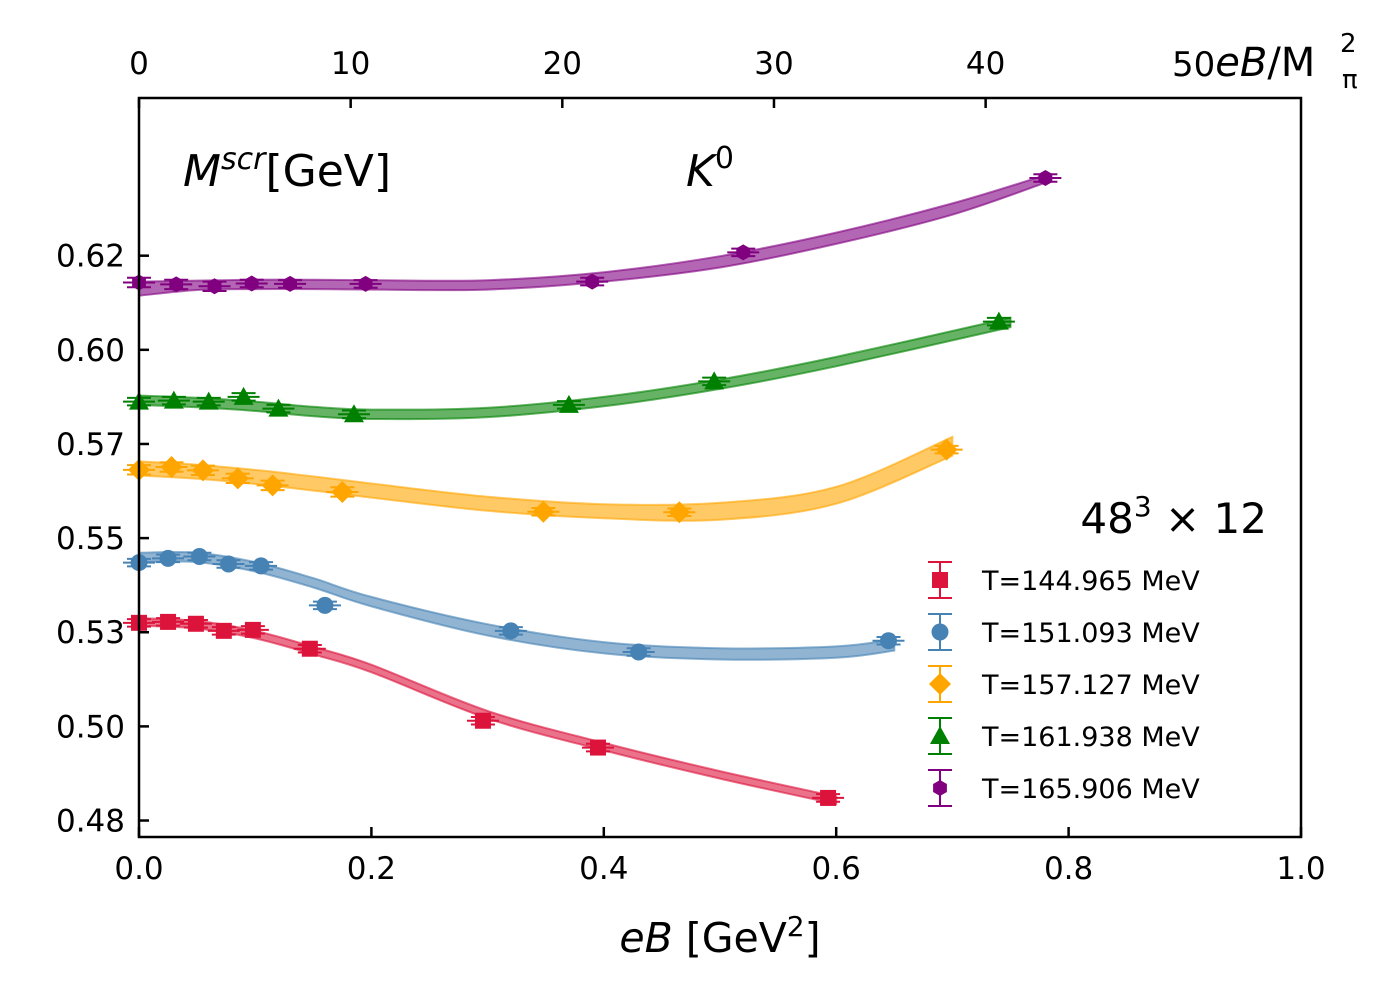 This screenshot has height=994, width=1400. Describe the element at coordinates (1348, 44) in the screenshot. I see `top-axis-label-sup: 2` at that location.